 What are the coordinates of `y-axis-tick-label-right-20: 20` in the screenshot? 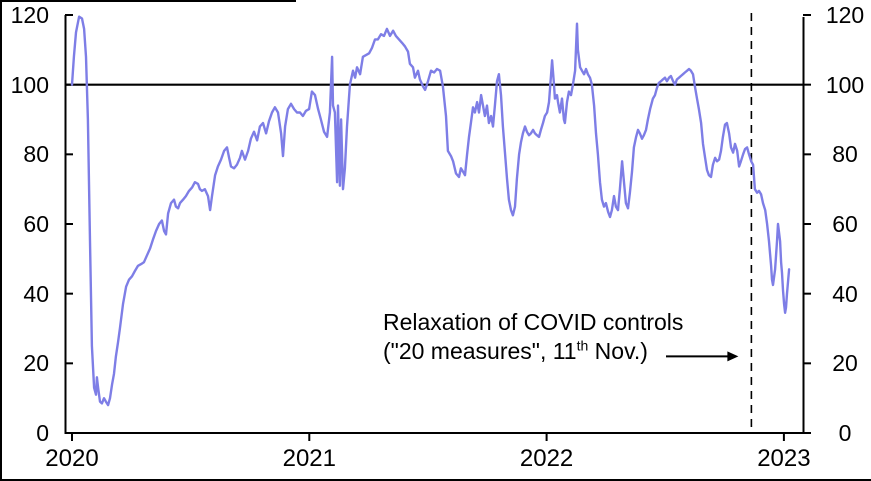 It's located at (845, 363).